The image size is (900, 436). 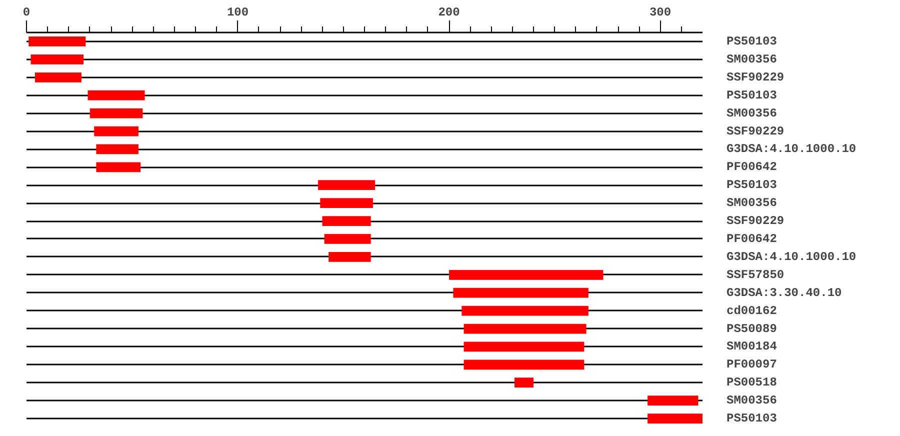 What do you see at coordinates (784, 293) in the screenshot?
I see `y-tick-label: G3DSA:3.30.40.10` at bounding box center [784, 293].